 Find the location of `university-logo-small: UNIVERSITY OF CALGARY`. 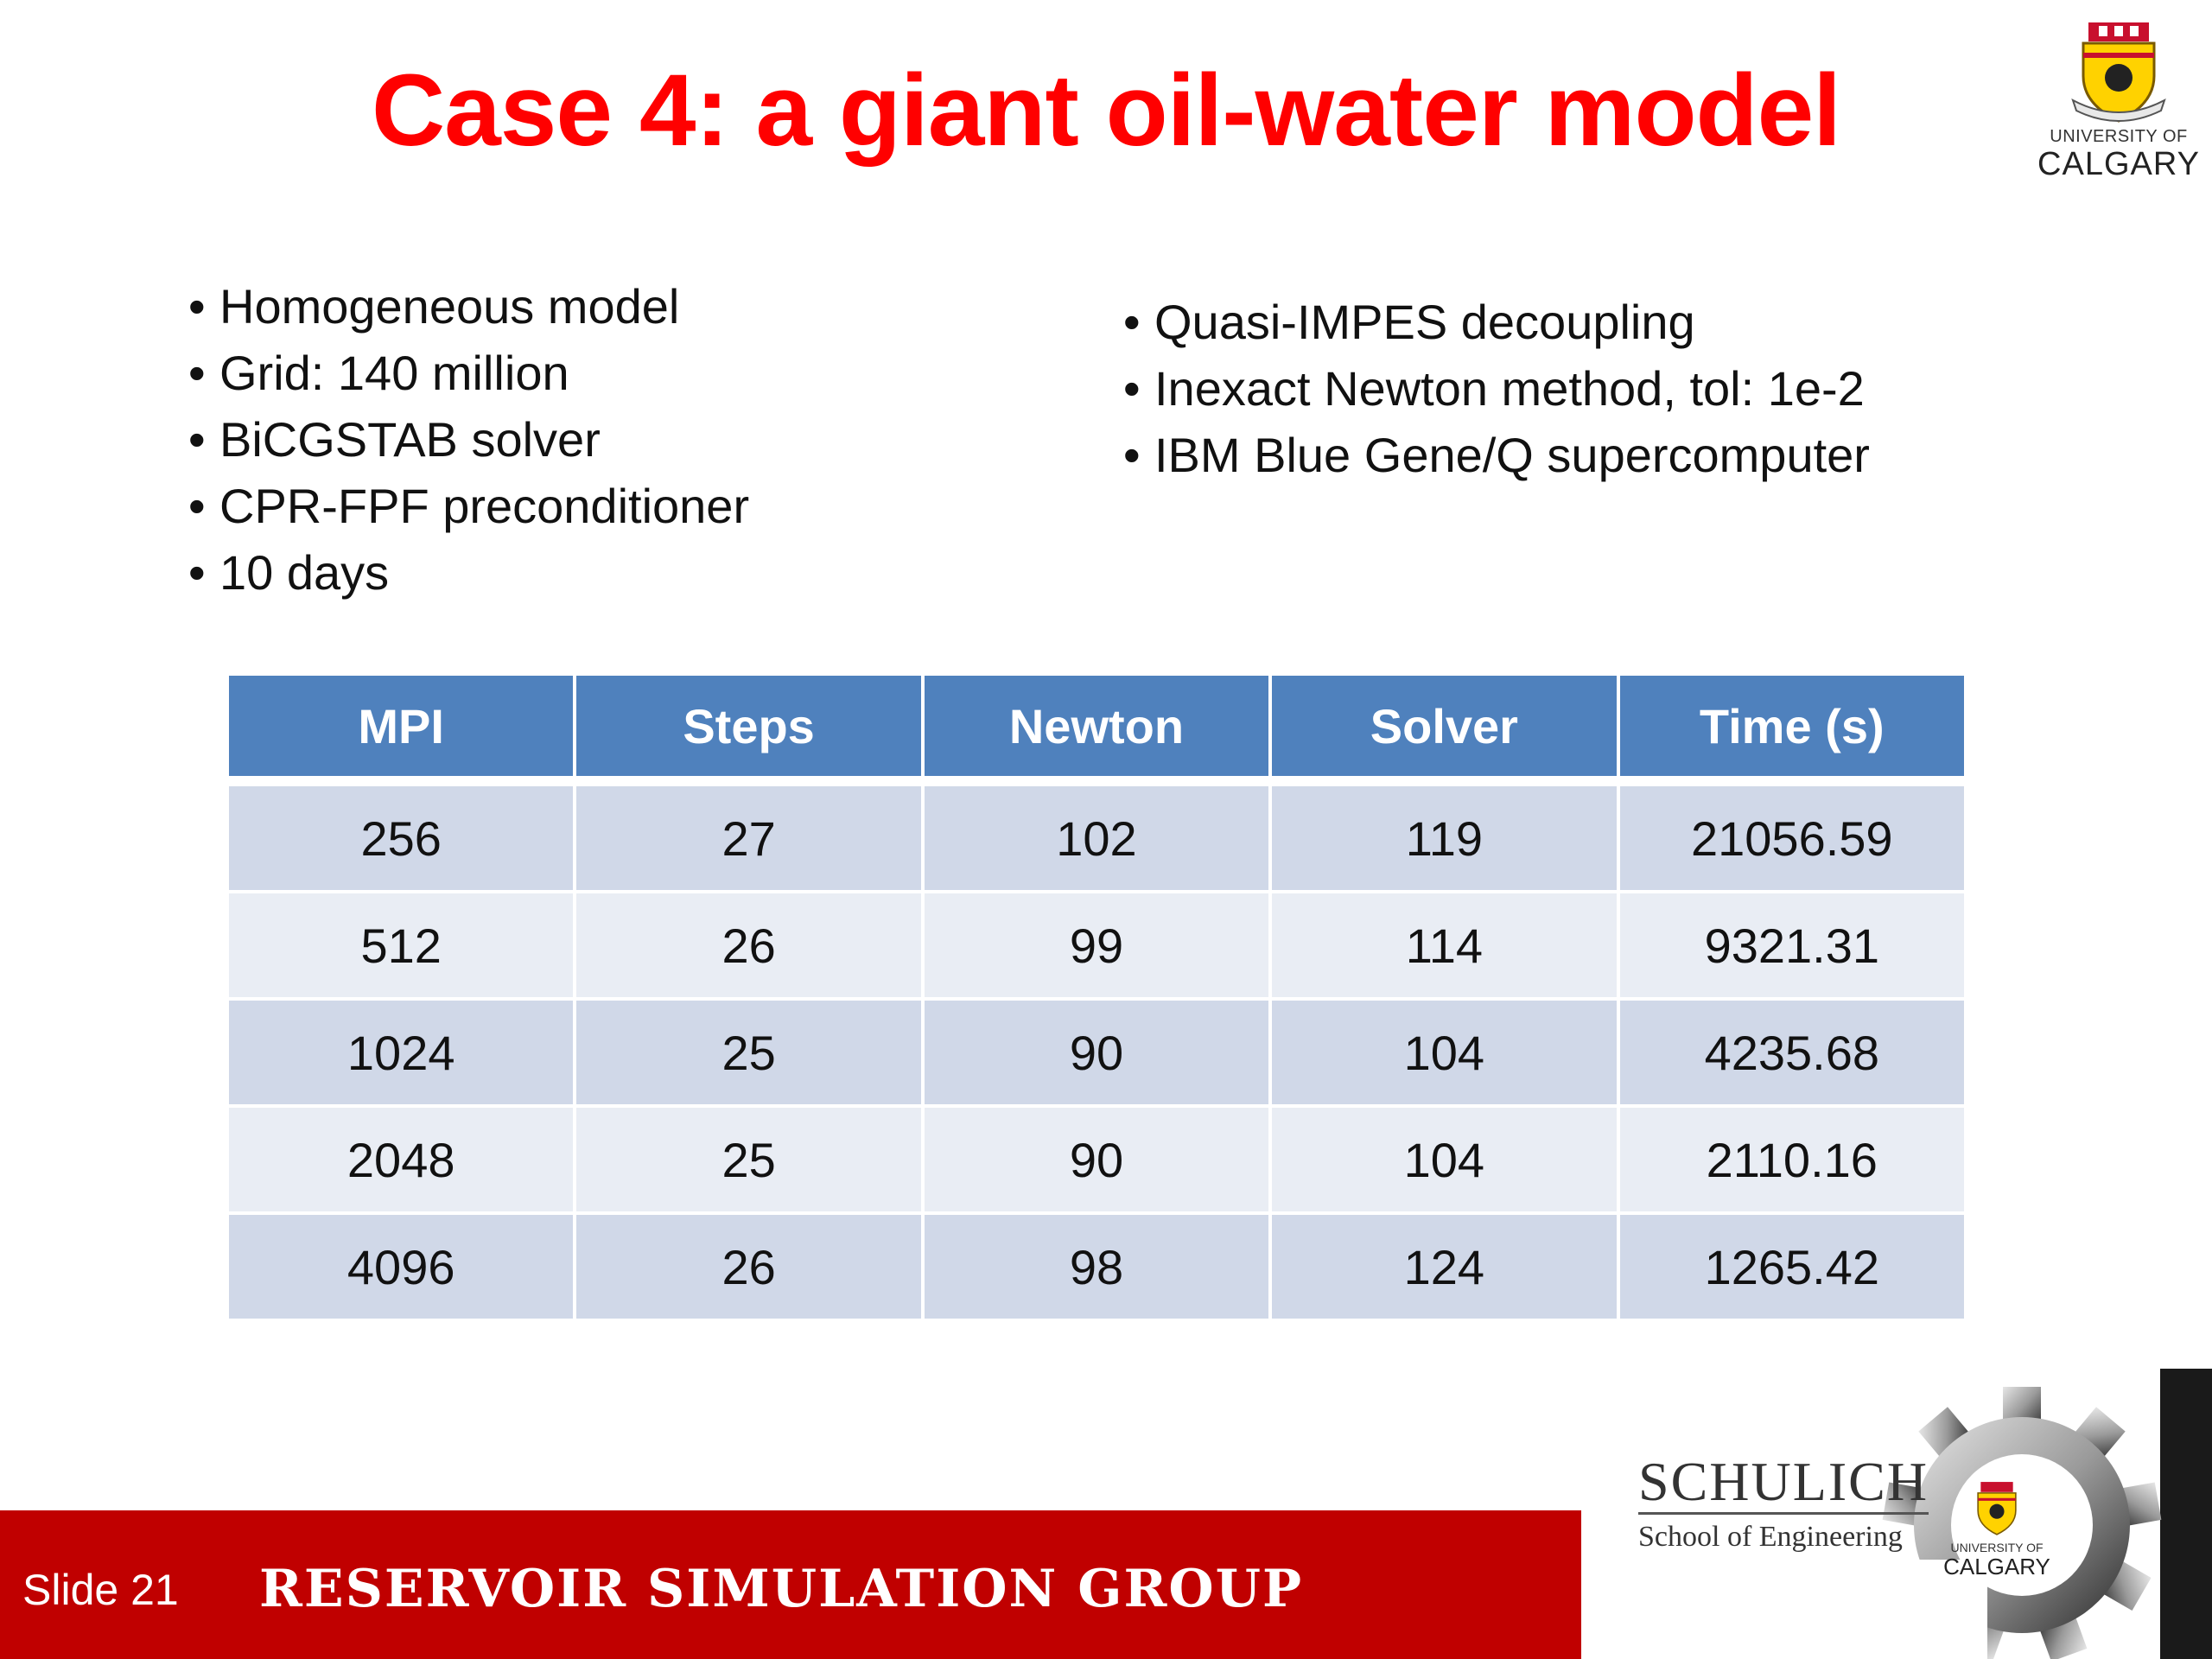

university-logo-small: UNIVERSITY OF CALGARY is located at coordinates (1997, 1530).